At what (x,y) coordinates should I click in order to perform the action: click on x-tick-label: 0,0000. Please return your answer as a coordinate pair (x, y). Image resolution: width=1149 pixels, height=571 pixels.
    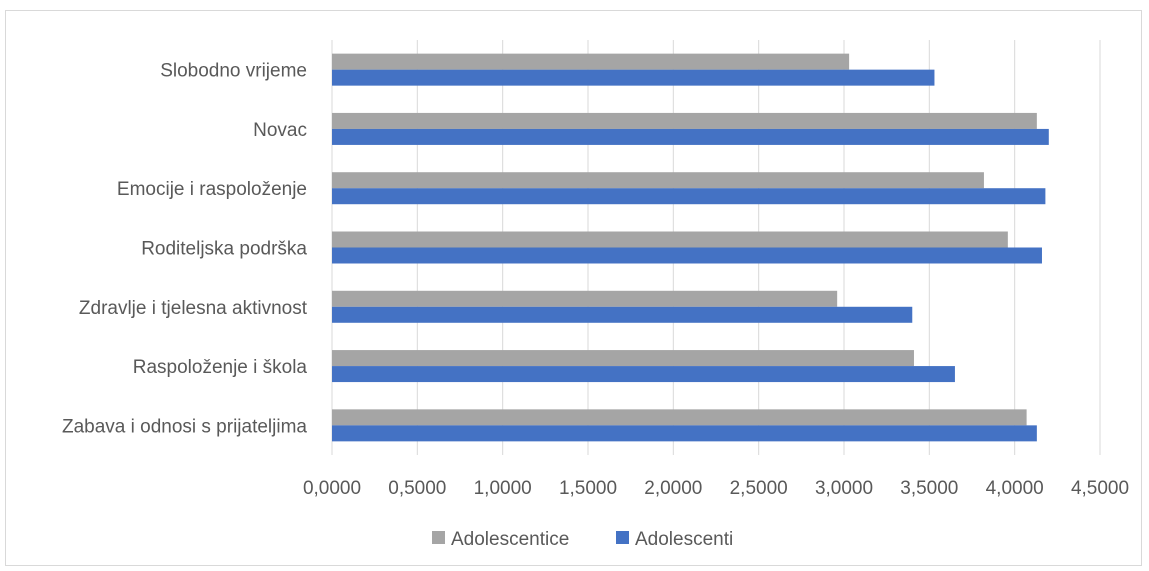
    Looking at the image, I should click on (332, 488).